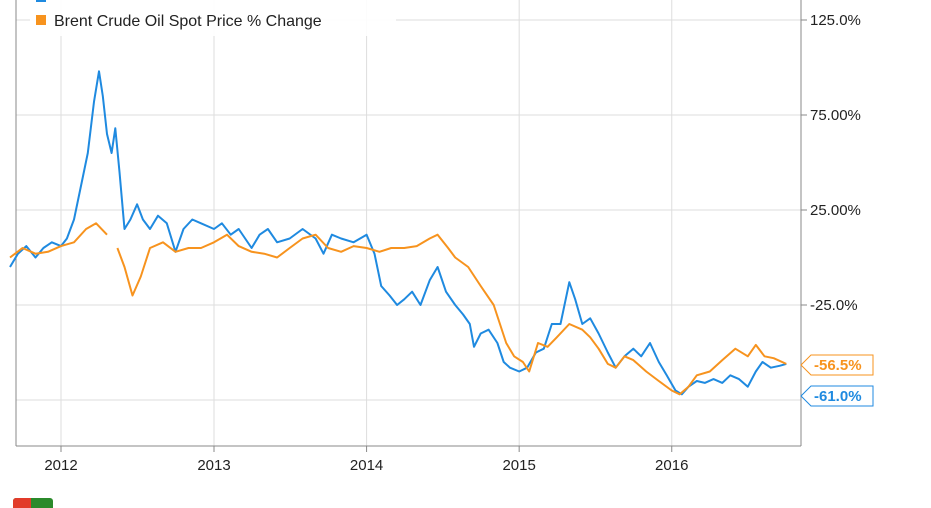 This screenshot has height=508, width=931. Describe the element at coordinates (188, 21) in the screenshot. I see `legend-label-brent: Brent Crude Oil Spot Price % Change` at that location.